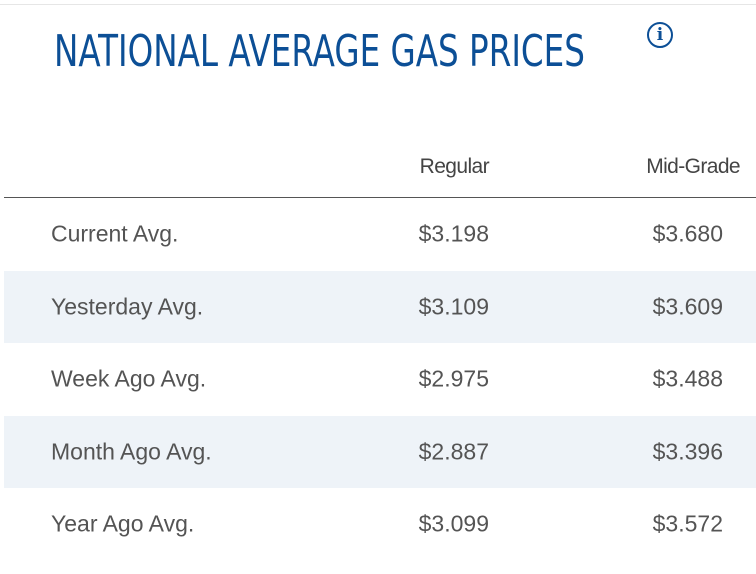  I want to click on row-label: Yesterday Avg., so click(127, 306).